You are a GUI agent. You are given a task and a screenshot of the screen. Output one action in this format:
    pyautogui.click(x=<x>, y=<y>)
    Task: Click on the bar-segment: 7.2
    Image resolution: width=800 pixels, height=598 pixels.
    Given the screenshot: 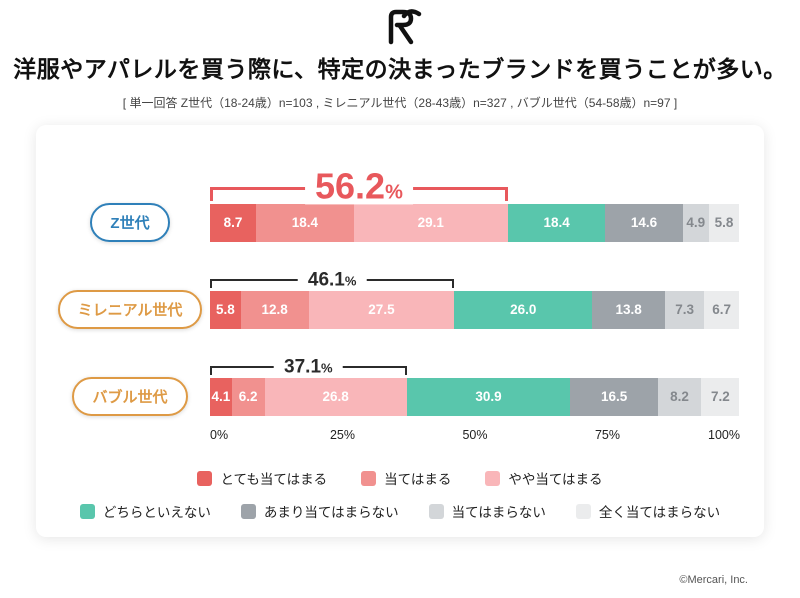 What is the action you would take?
    pyautogui.click(x=720, y=396)
    